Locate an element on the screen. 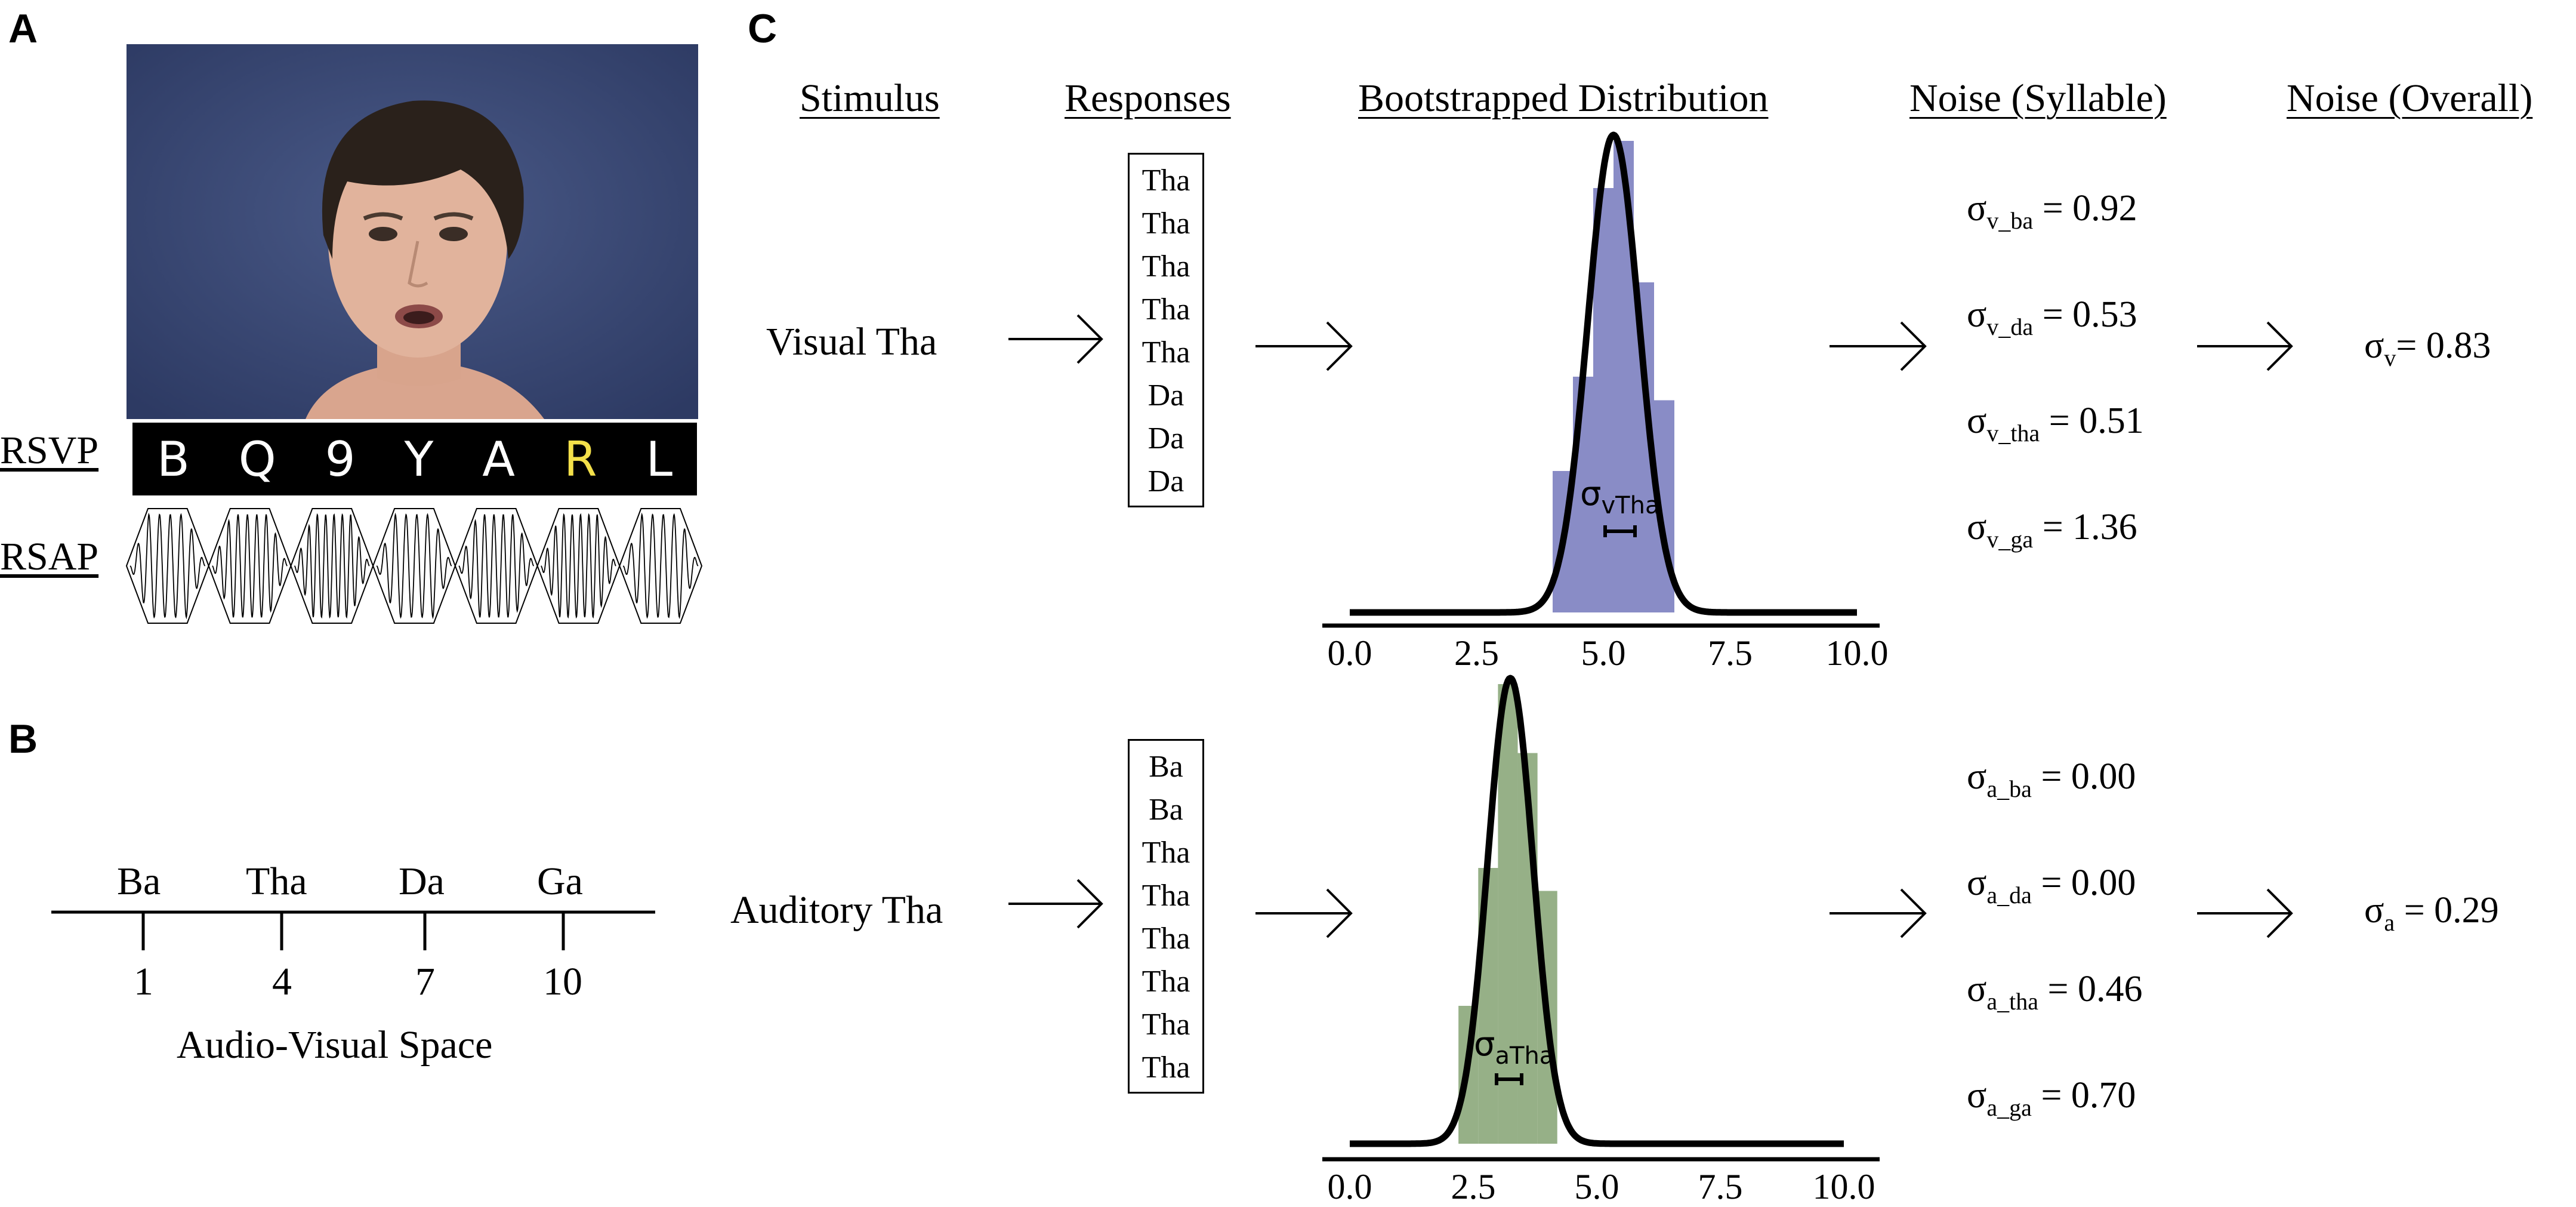 Image resolution: width=2576 pixels, height=1207 pixels. rsvp-letter-highlight: R is located at coordinates (580, 459).